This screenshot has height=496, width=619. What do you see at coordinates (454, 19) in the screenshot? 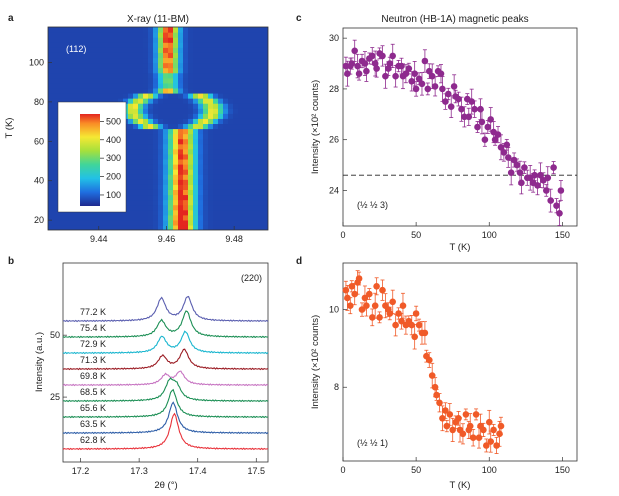
I see `panel-c-title: Neutron (HB-1A) magnetic peaks` at bounding box center [454, 19].